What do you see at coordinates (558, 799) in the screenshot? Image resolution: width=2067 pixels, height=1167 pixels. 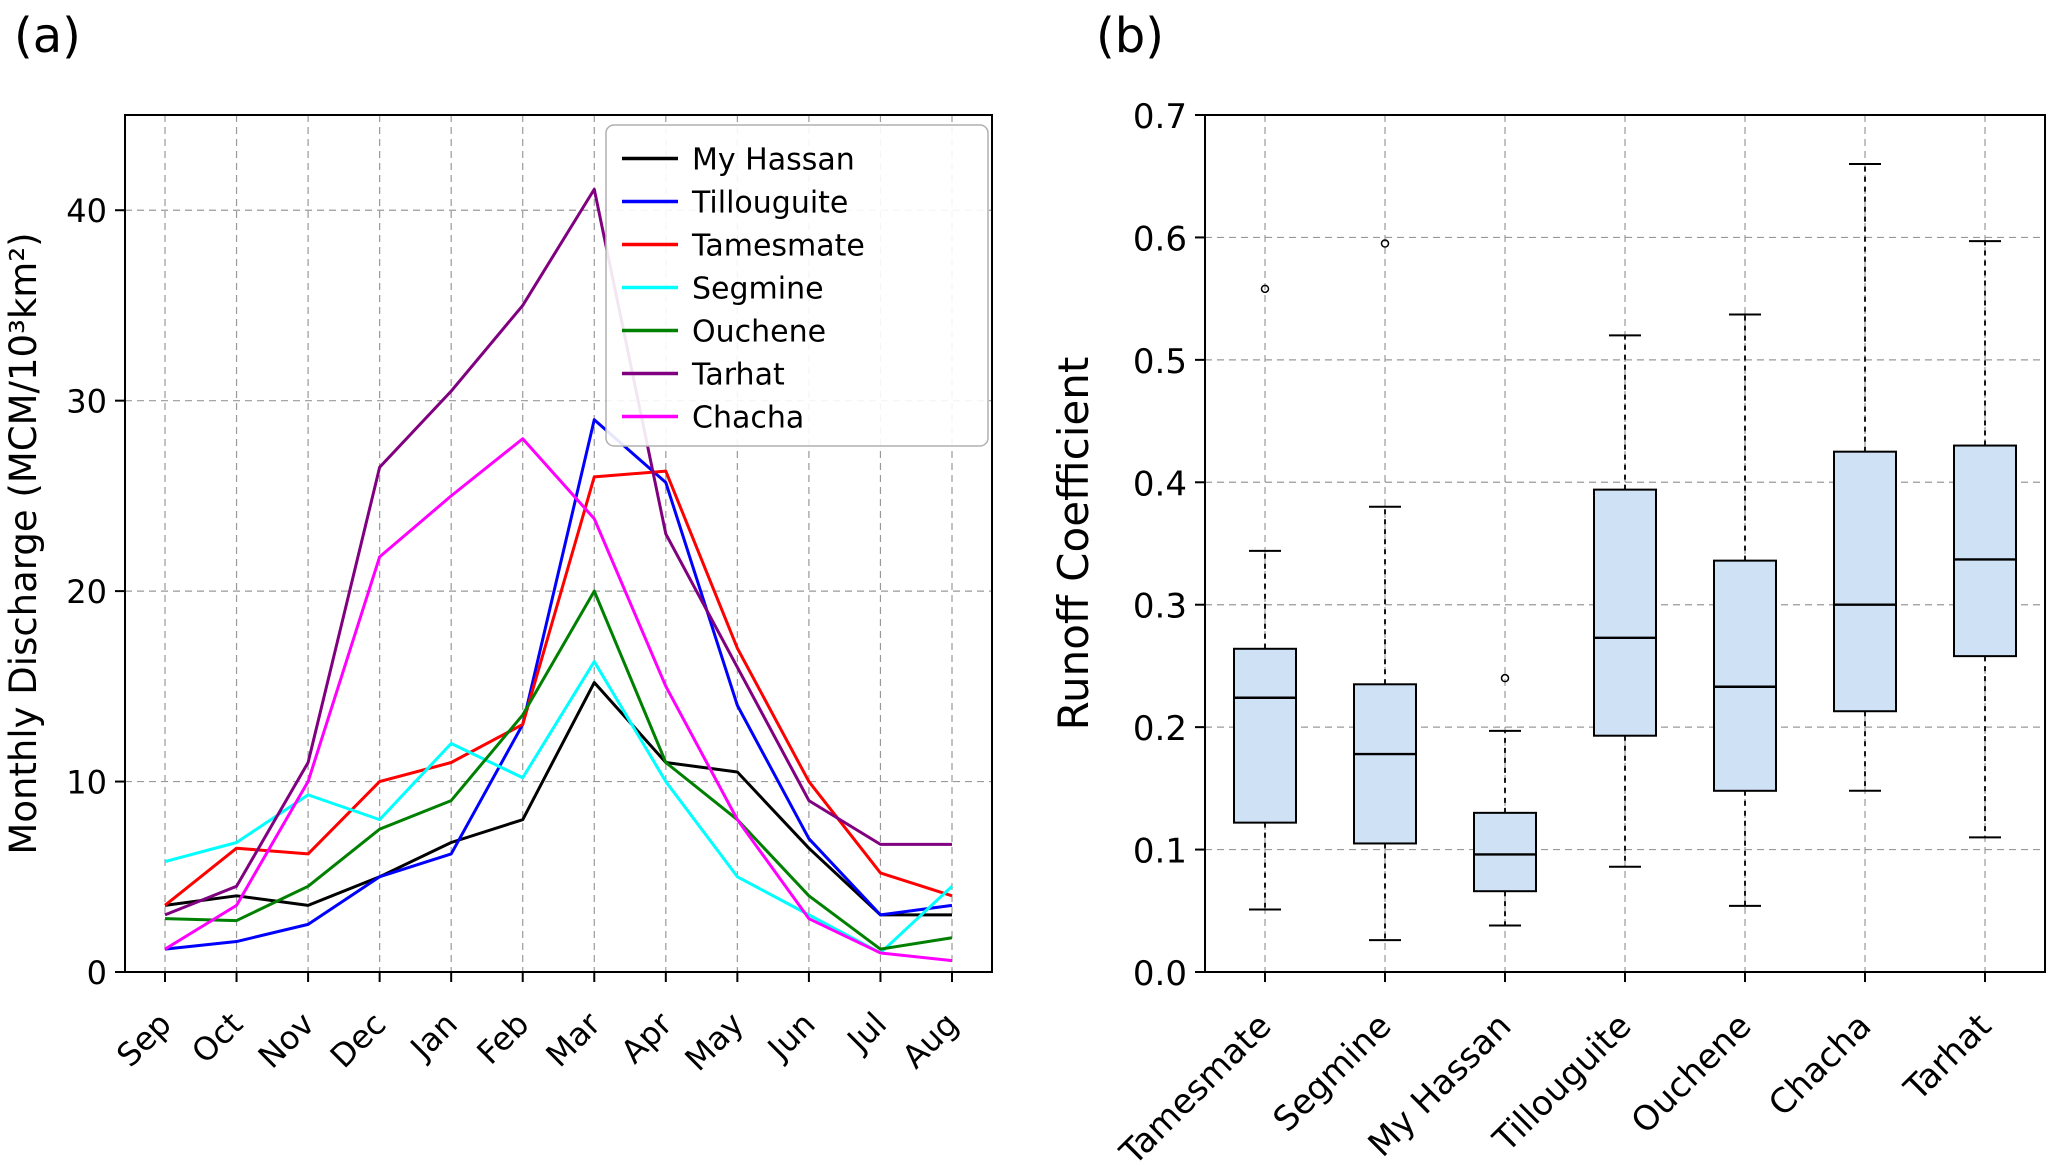 I see `series-line-my-hassan` at bounding box center [558, 799].